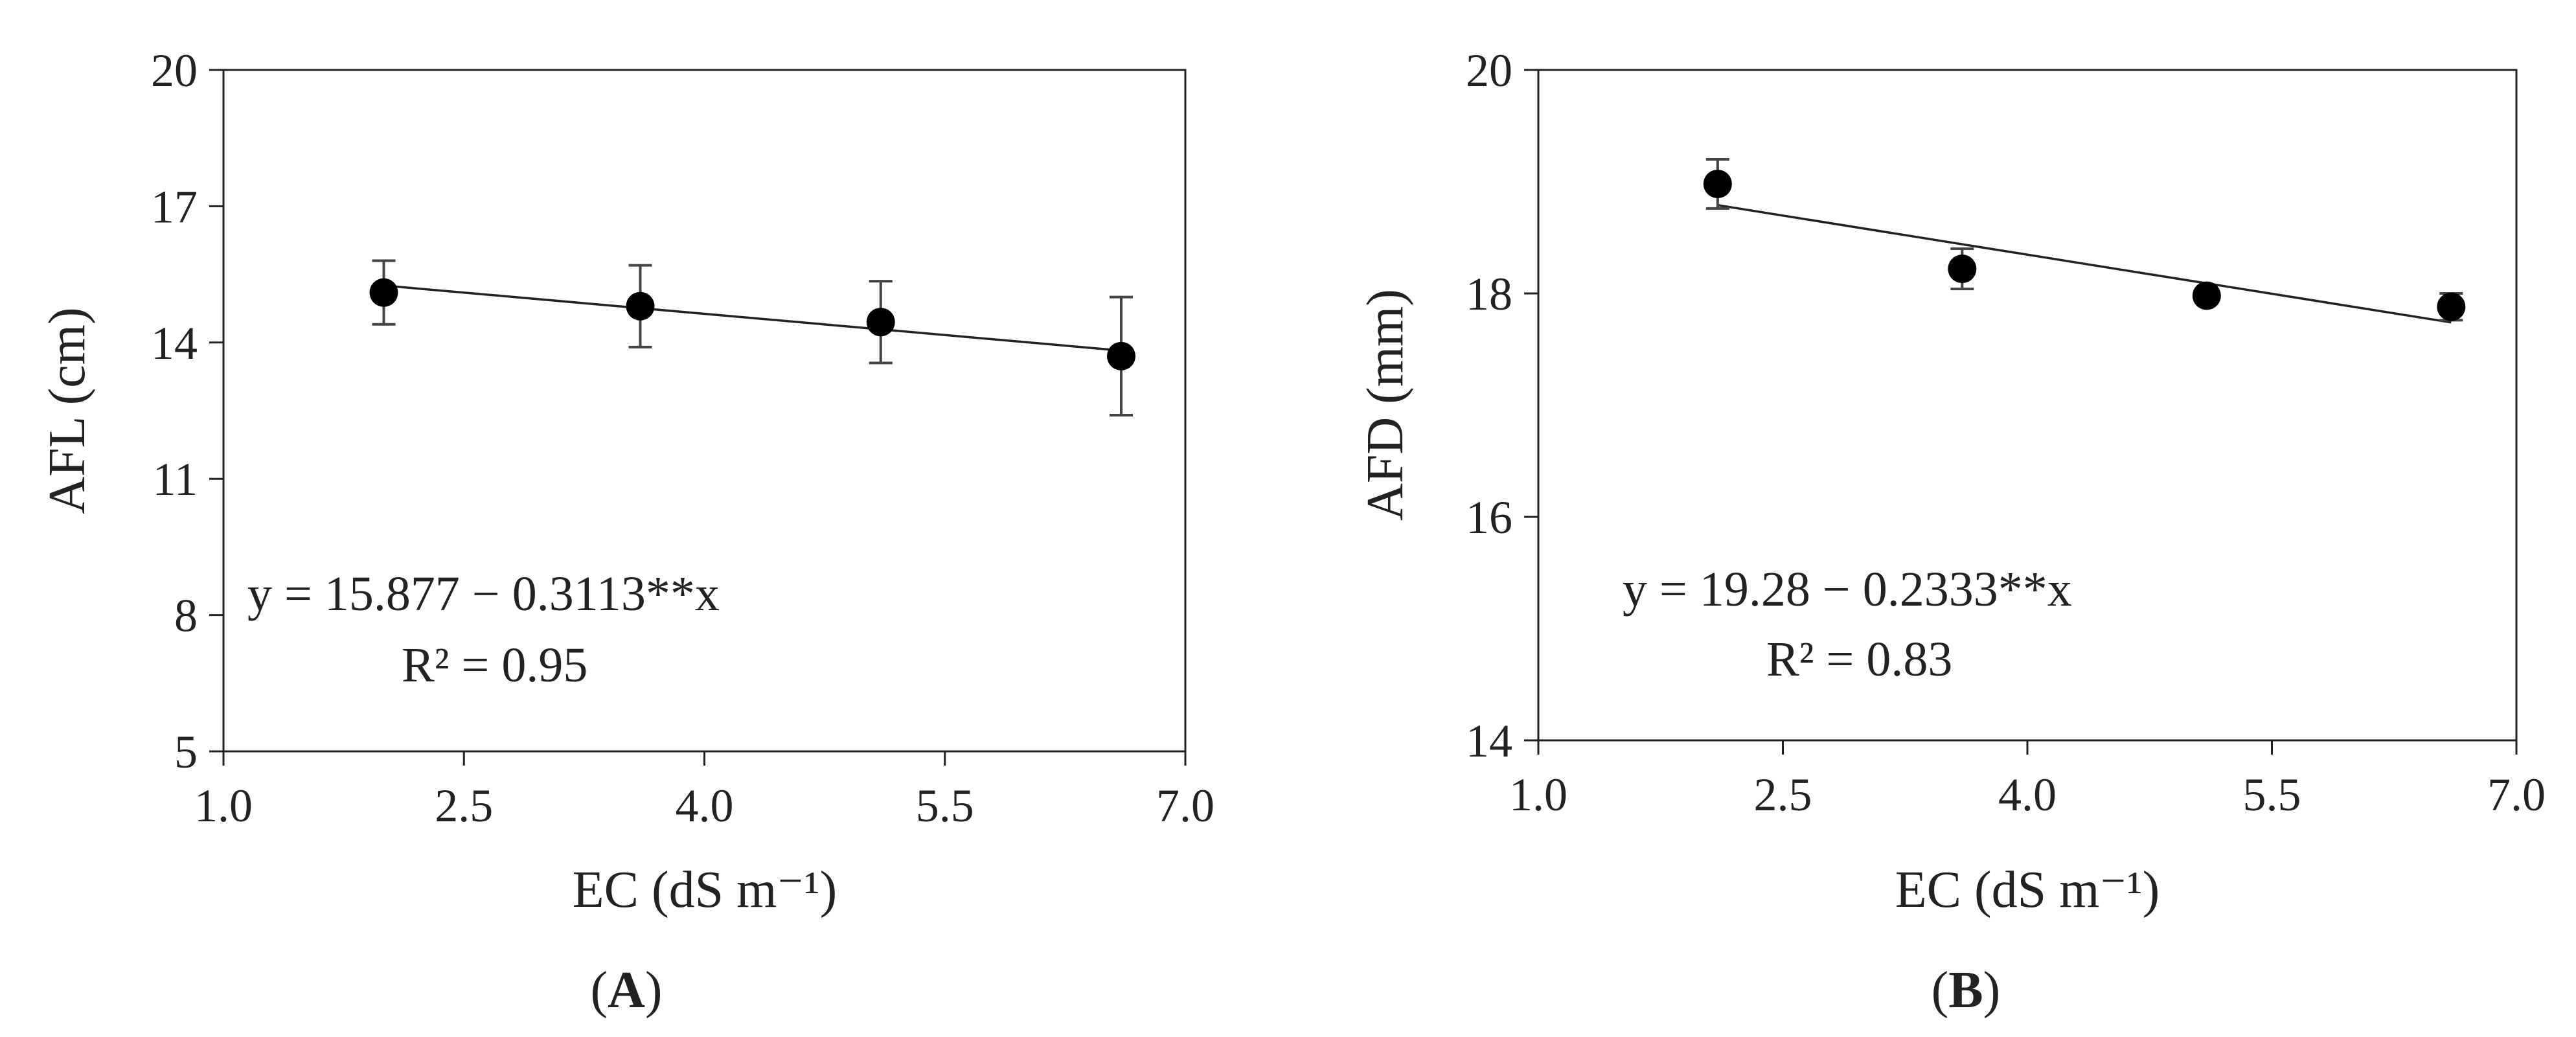 The height and width of the screenshot is (1037, 2576). I want to click on r-squared: R² = 0.83, so click(1859, 659).